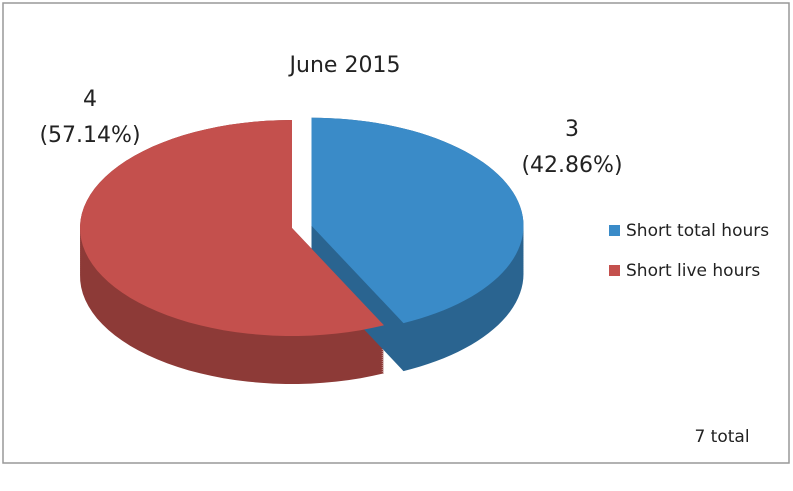 The image size is (793, 491). Describe the element at coordinates (344, 65) in the screenshot. I see `chart-title: June 2015` at that location.